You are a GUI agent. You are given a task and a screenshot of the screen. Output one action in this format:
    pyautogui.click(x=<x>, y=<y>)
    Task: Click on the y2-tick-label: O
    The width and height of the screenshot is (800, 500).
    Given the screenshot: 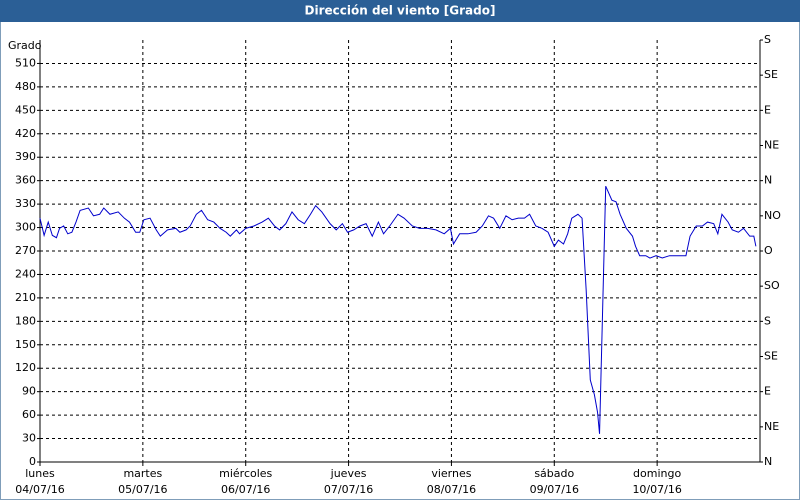 What is the action you would take?
    pyautogui.click(x=768, y=250)
    